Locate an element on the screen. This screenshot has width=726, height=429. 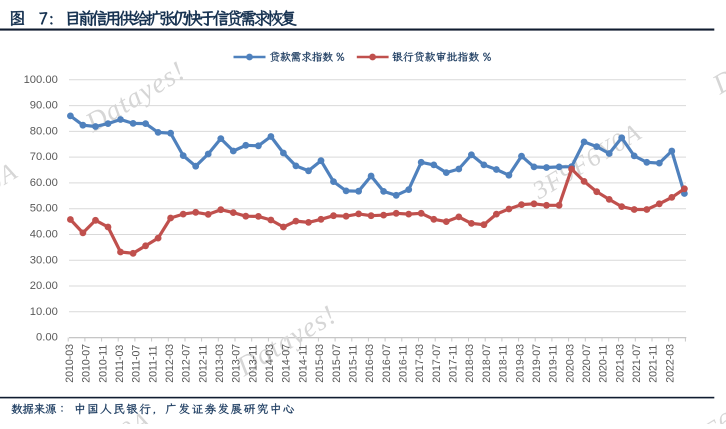
svg-text: 2016-03 is located at coordinates (370, 363).